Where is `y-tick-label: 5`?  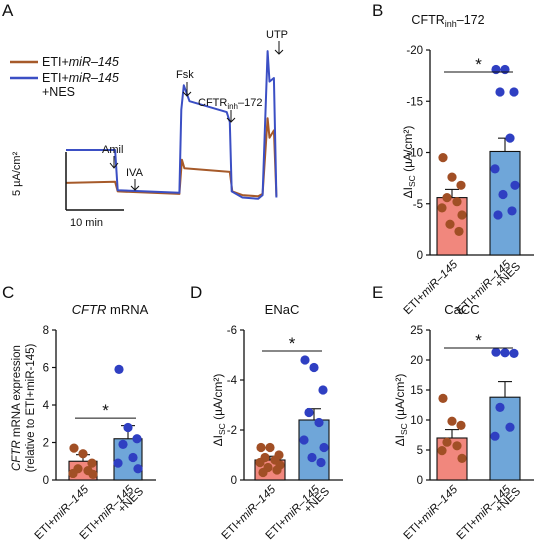
y-tick-label: 5 is located at coordinates (420, 451).